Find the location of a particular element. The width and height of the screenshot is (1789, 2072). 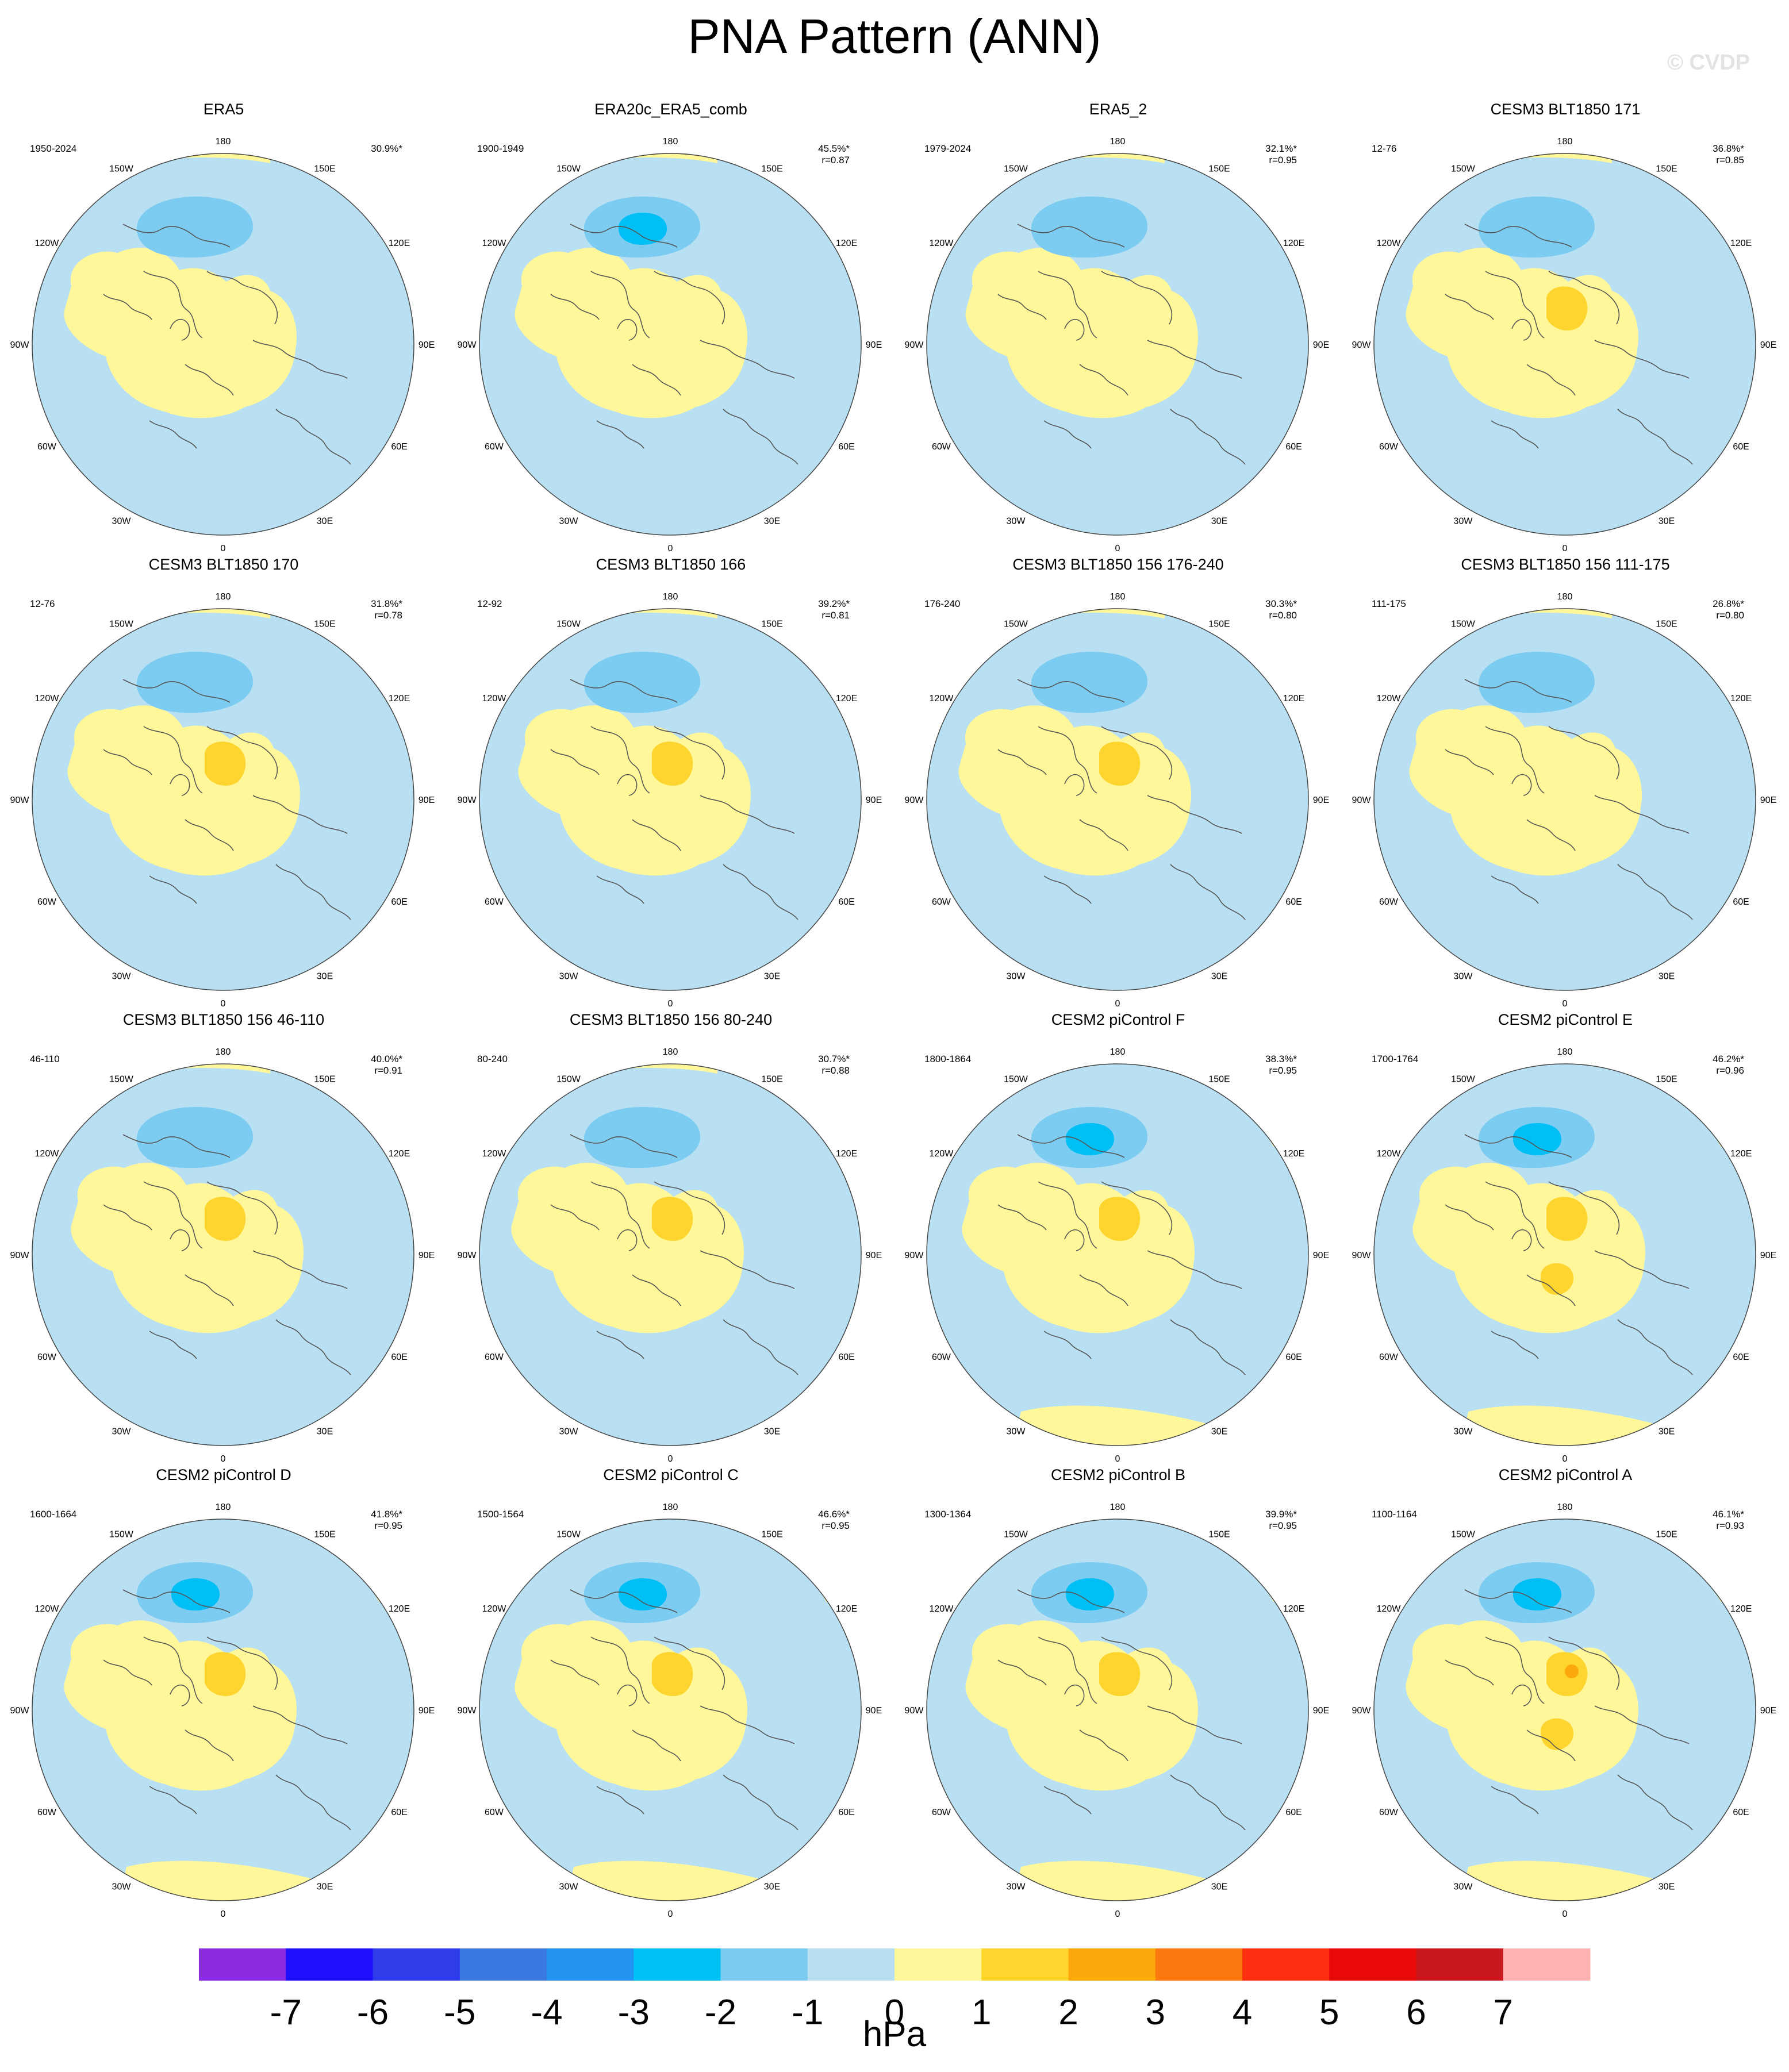

period-label: 12-92 is located at coordinates (490, 603).